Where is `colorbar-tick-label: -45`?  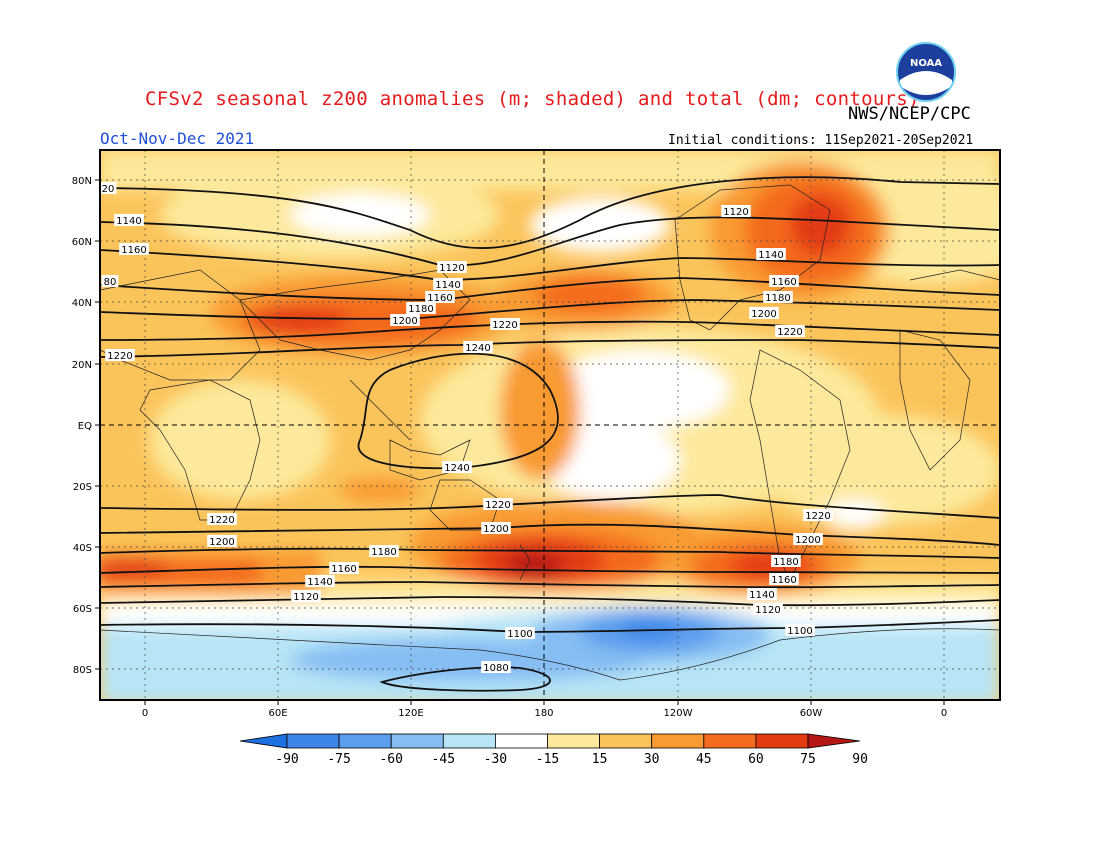
colorbar-tick-label: -45 is located at coordinates (443, 759).